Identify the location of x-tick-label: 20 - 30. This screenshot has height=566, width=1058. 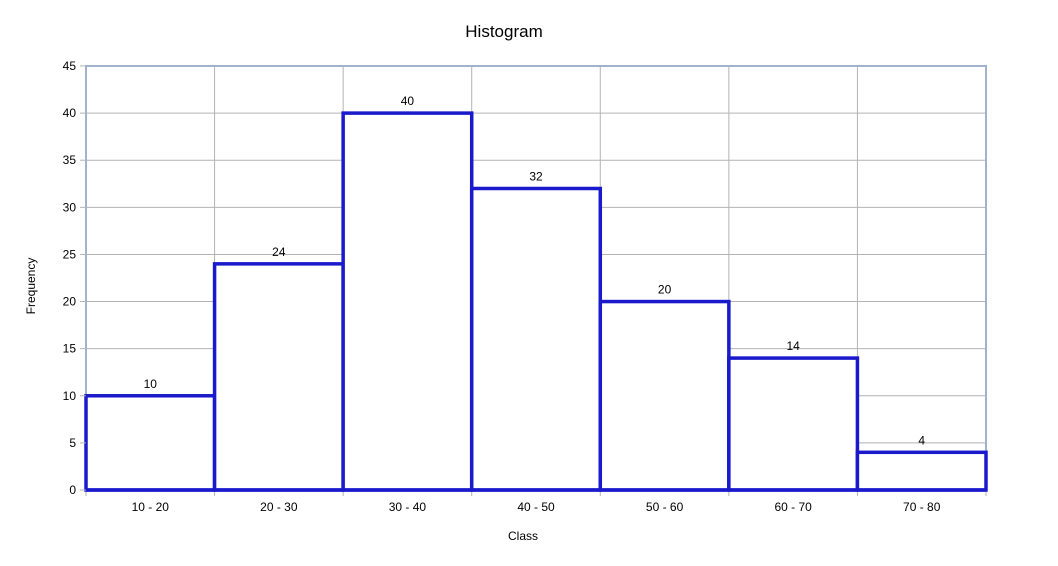
(279, 507).